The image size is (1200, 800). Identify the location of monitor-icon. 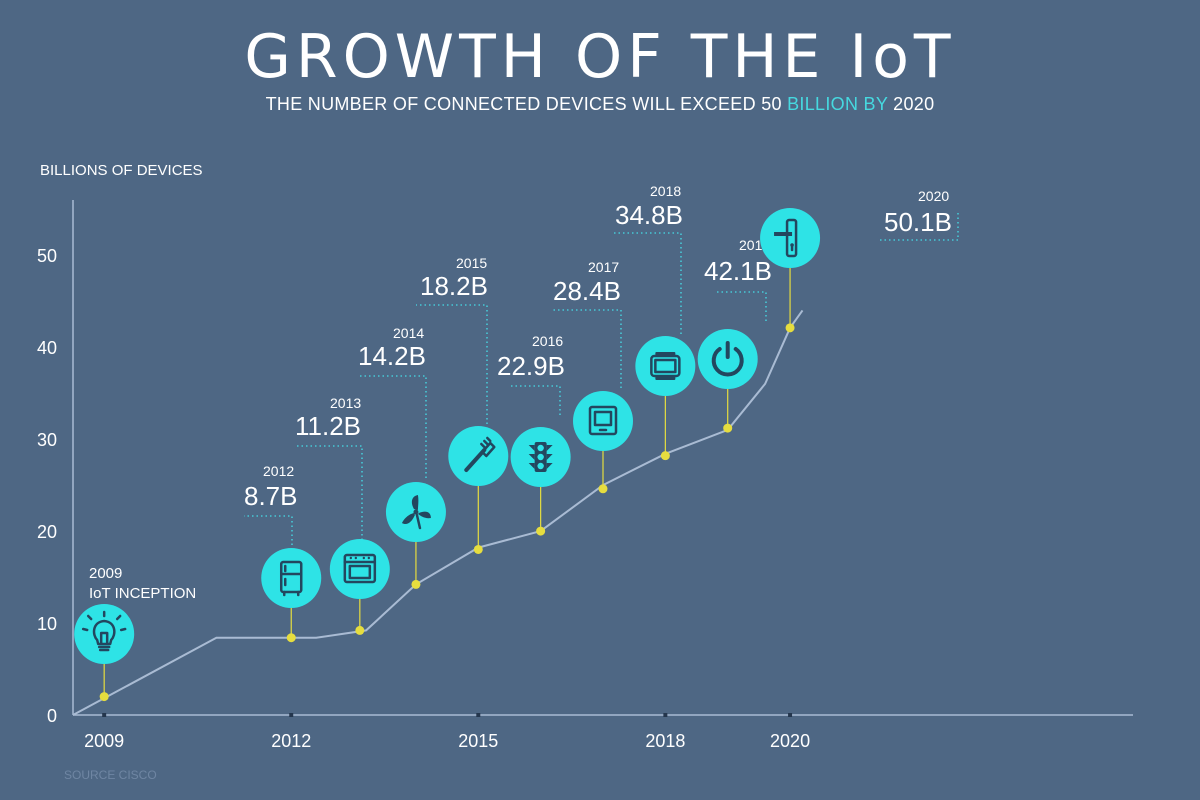
(603, 420).